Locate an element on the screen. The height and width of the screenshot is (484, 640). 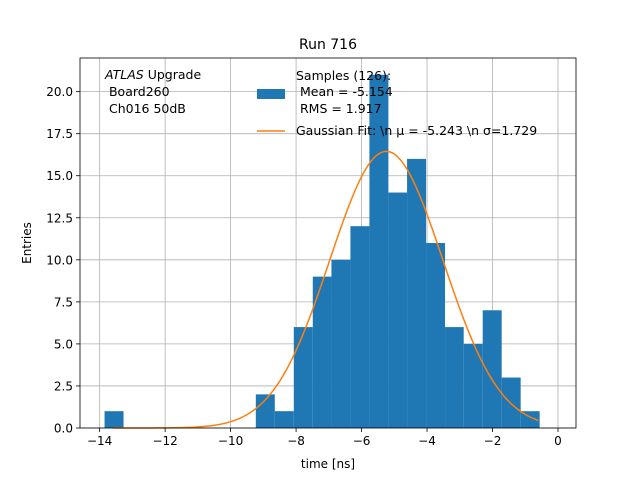
y-tick-label: 15.0 is located at coordinates (59, 176).